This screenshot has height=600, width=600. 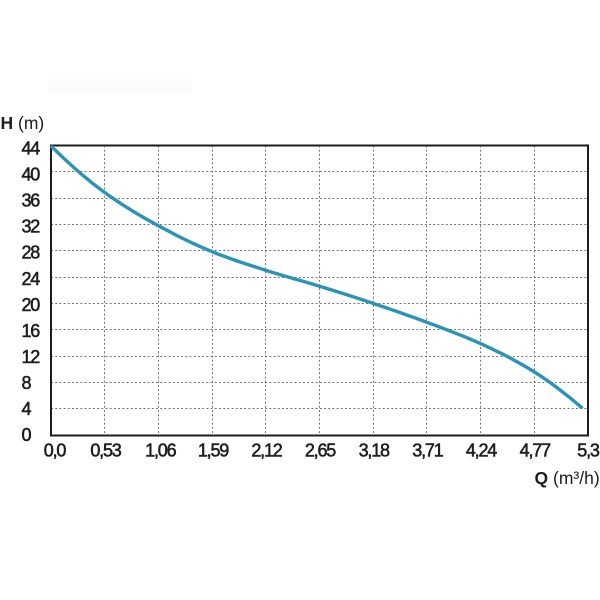 I want to click on svg-text: 5,3, so click(x=588, y=451).